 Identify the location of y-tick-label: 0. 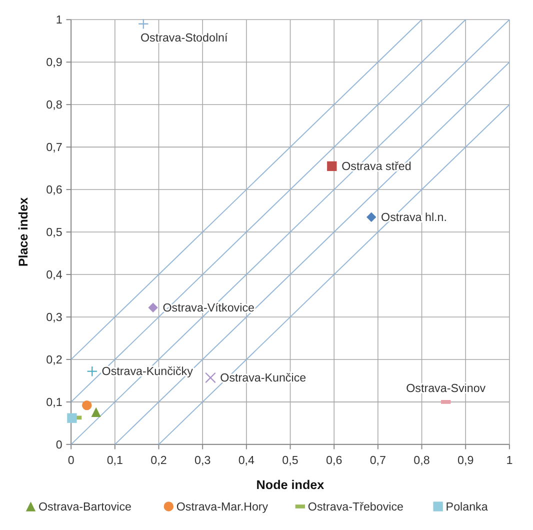
(59, 445).